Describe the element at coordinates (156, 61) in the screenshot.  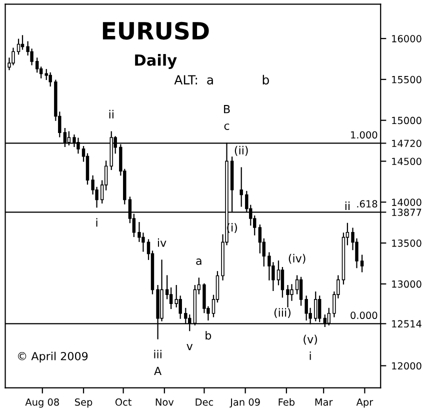
I see `text: Daily` at that location.